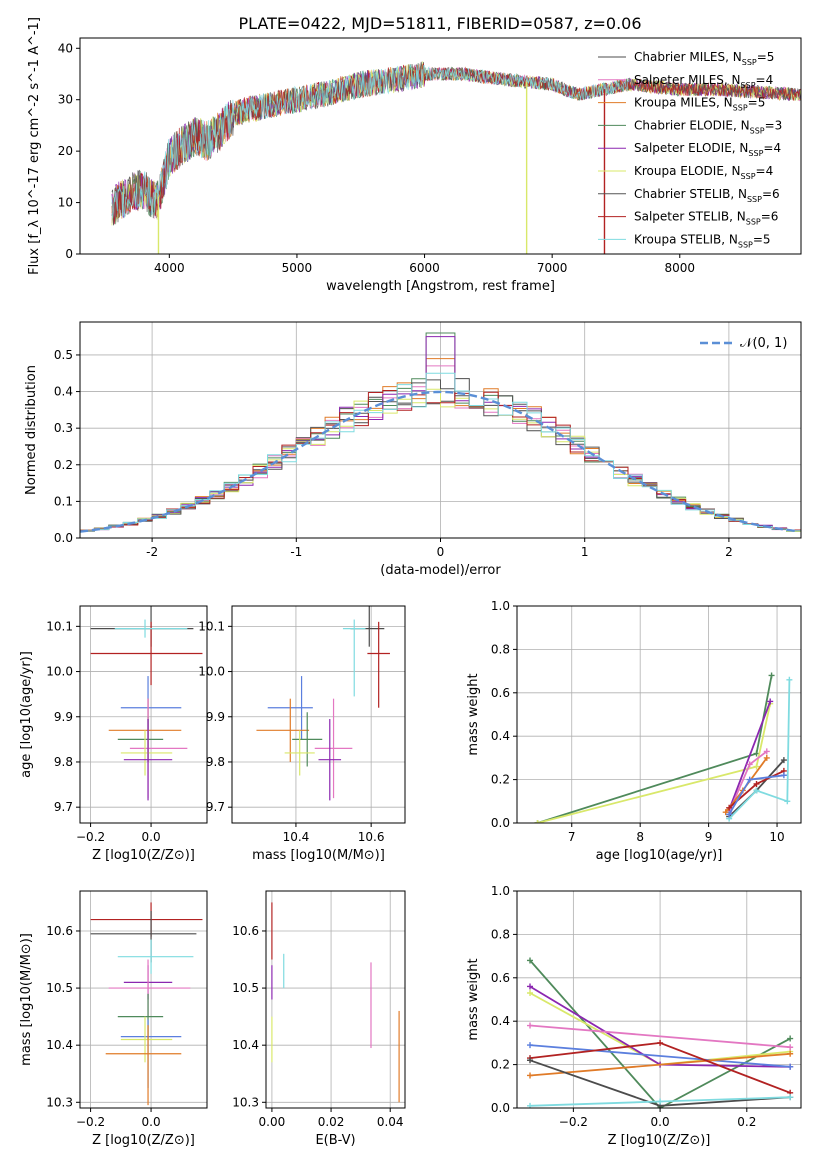 This screenshot has width=819, height=1170. What do you see at coordinates (500, 693) in the screenshot?
I see `y-tick-label: 0.6` at bounding box center [500, 693].